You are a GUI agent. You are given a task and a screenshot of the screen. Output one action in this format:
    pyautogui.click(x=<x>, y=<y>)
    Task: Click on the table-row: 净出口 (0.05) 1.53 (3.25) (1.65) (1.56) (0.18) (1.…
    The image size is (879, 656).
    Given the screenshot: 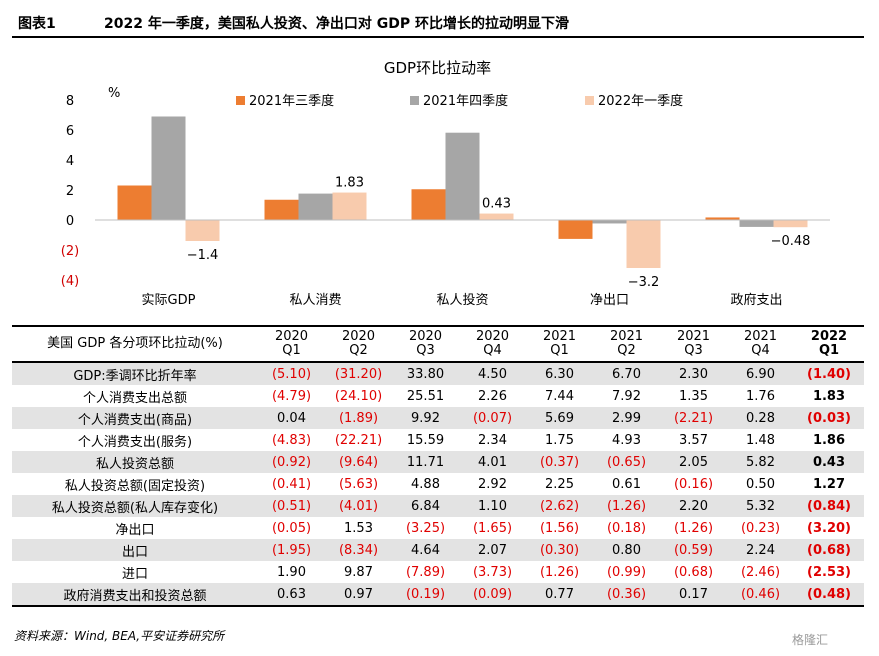 What is the action you would take?
    pyautogui.click(x=438, y=528)
    